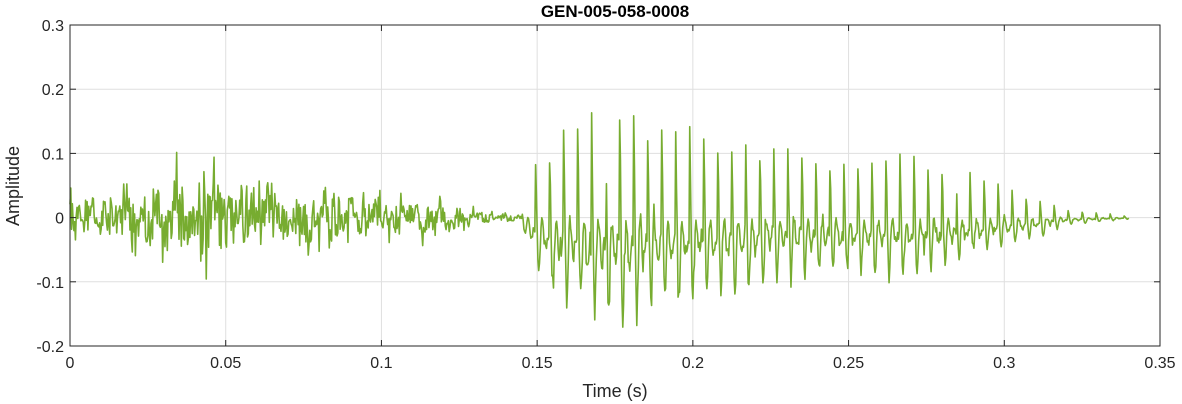 Image resolution: width=1182 pixels, height=404 pixels. Describe the element at coordinates (53, 90) in the screenshot. I see `y-tick-label: 0.2` at that location.